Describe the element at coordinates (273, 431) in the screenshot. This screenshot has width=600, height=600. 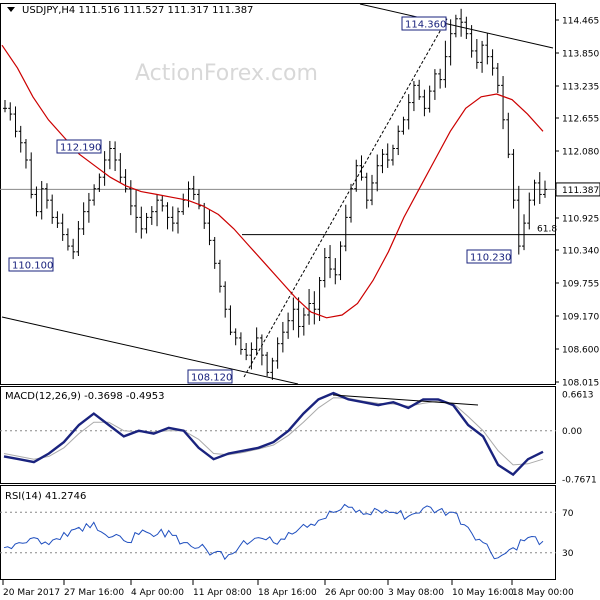
I see `signal-line` at that location.